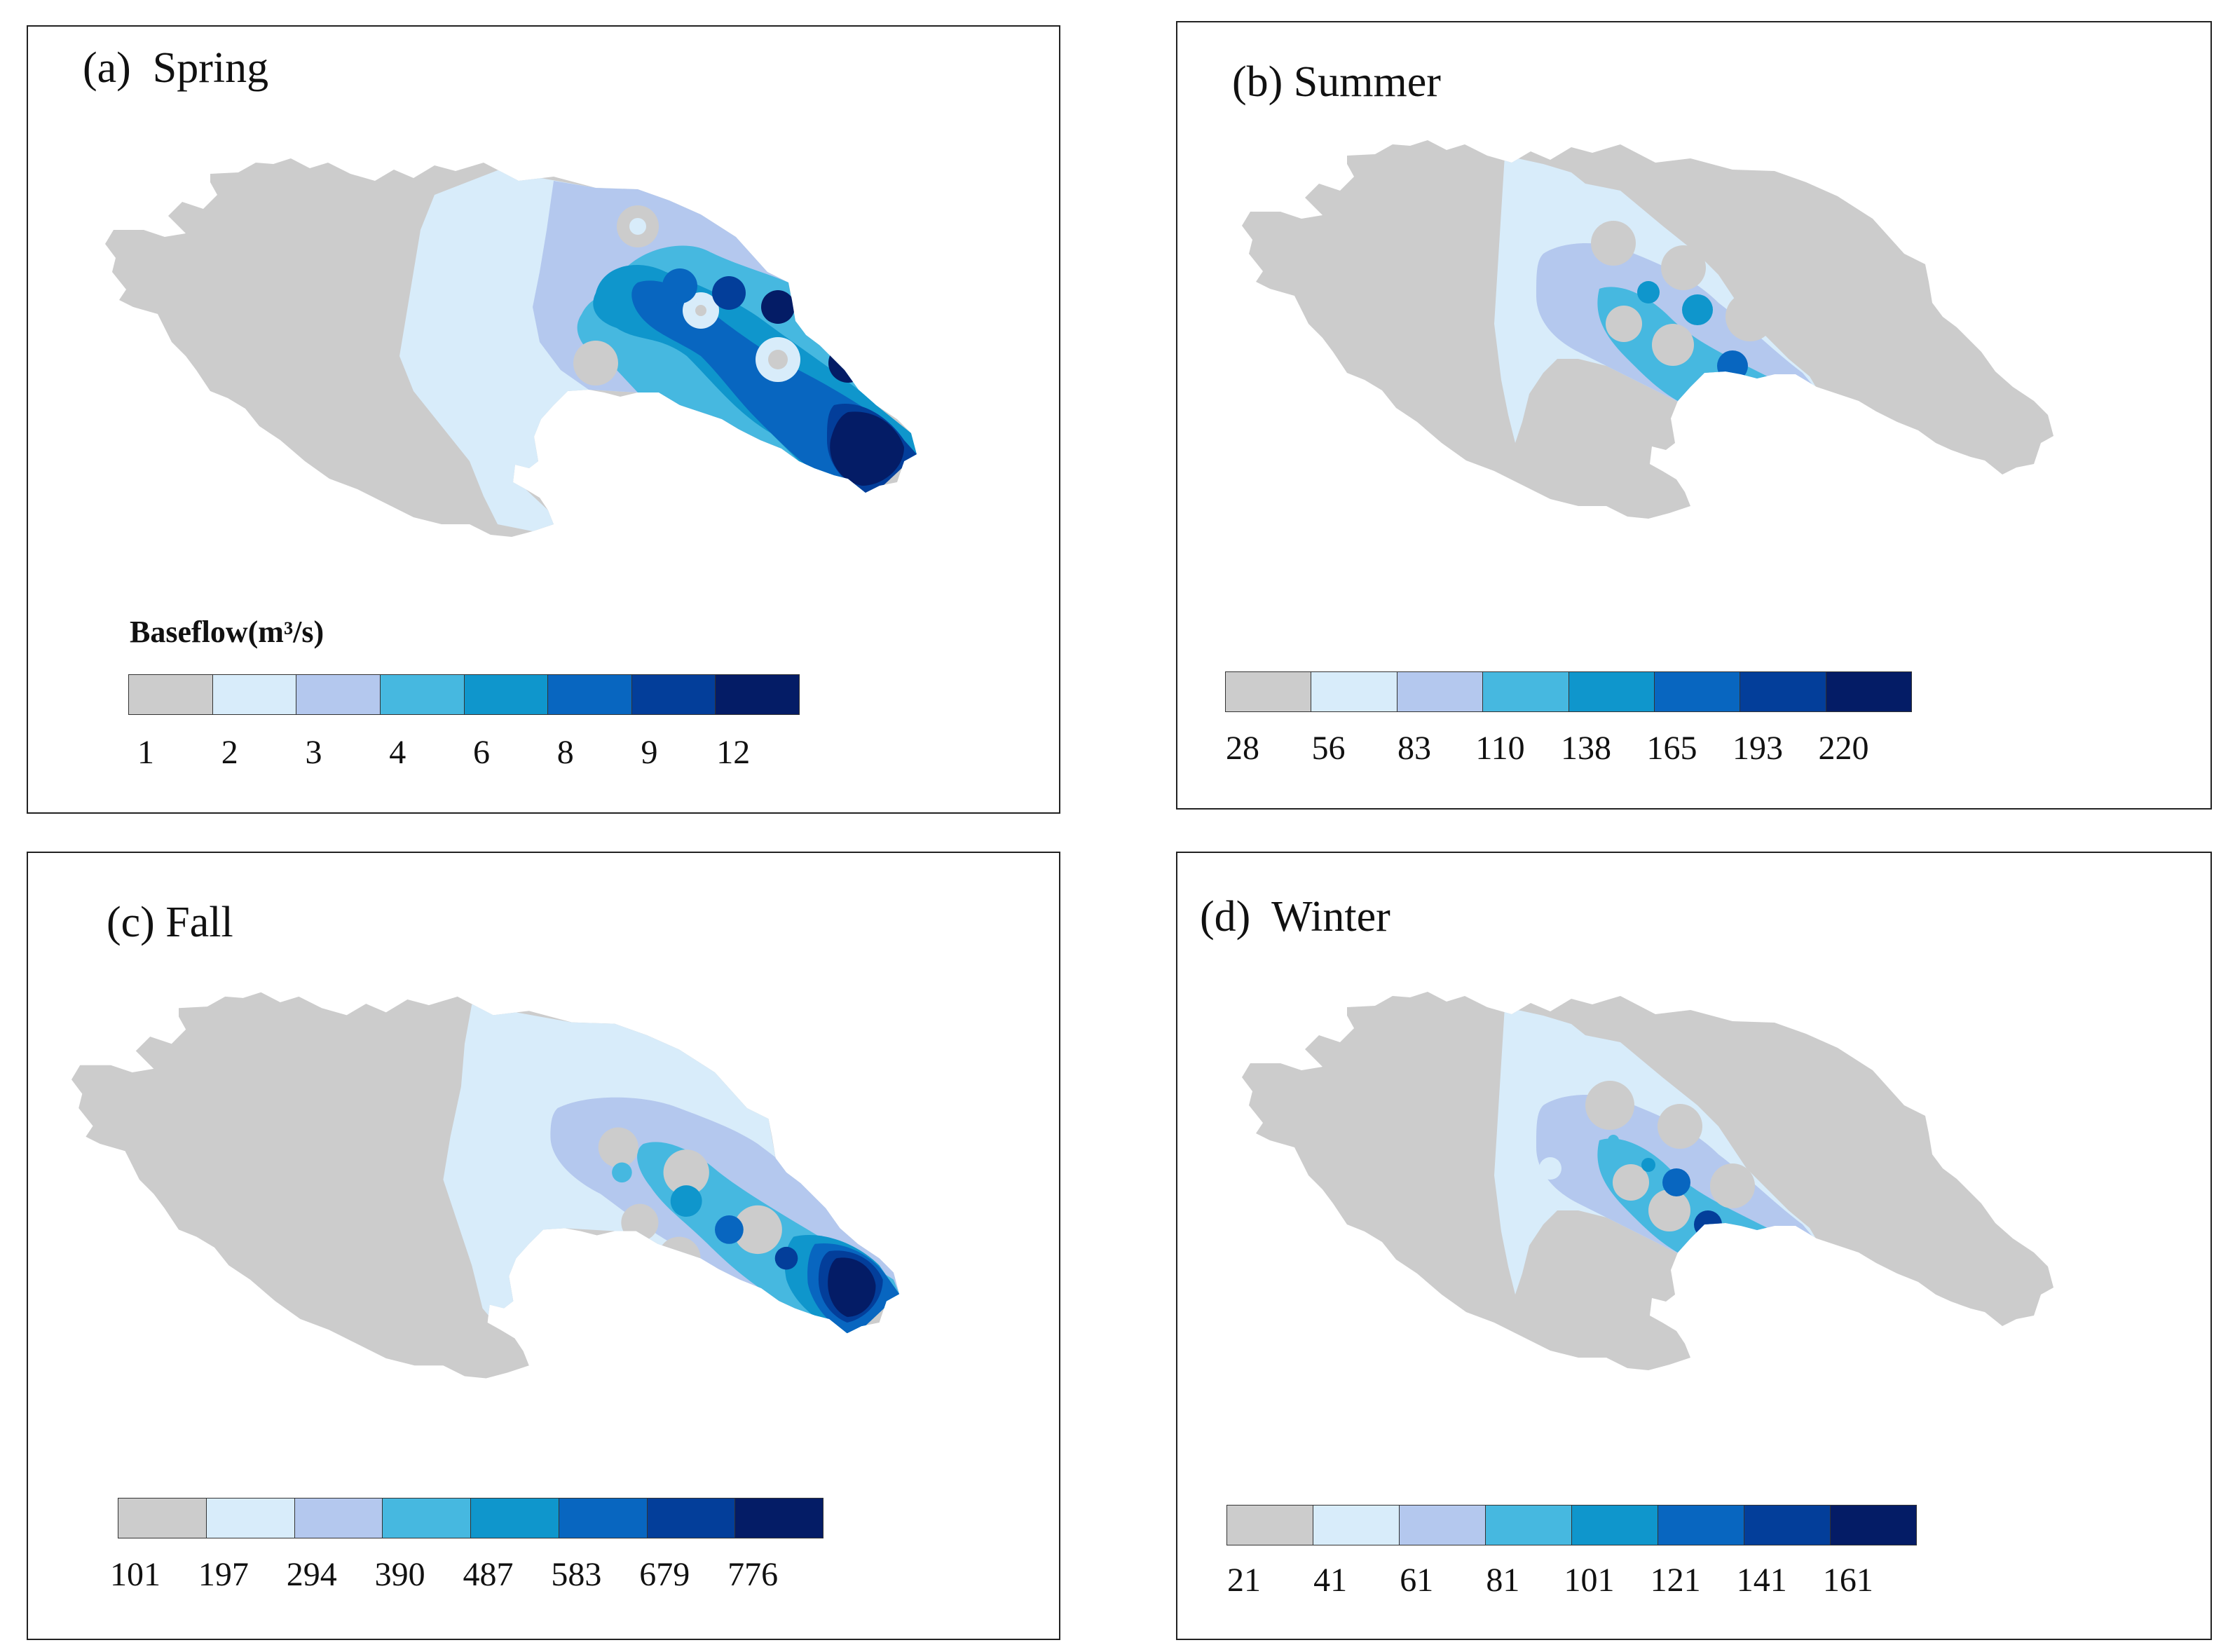 This screenshot has height=1652, width=2228. I want to click on legend-tick-label: 12, so click(733, 753).